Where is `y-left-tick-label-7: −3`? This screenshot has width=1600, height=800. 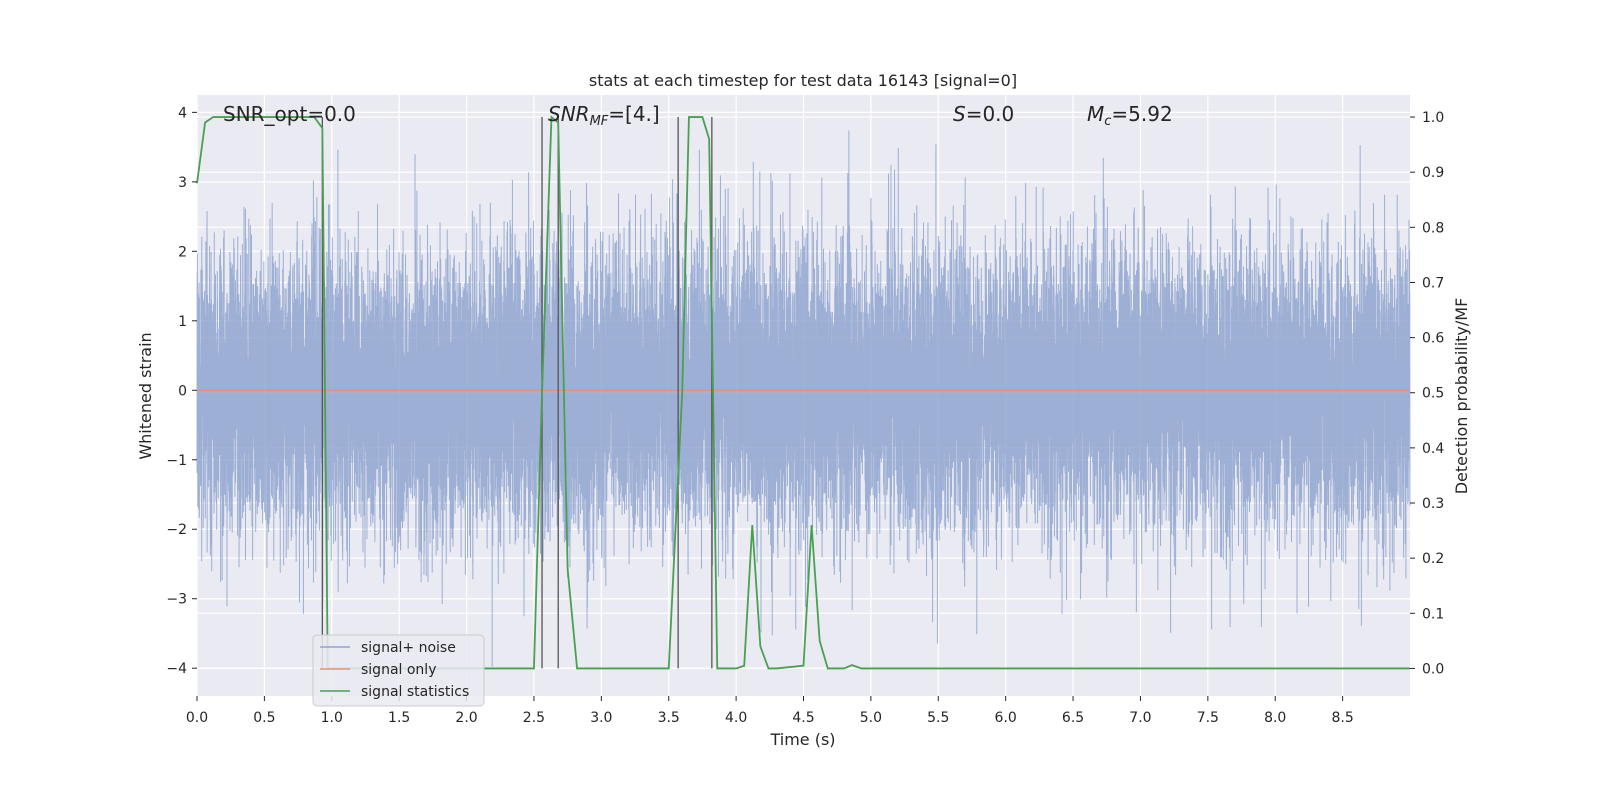 y-left-tick-label-7: −3 is located at coordinates (176, 600).